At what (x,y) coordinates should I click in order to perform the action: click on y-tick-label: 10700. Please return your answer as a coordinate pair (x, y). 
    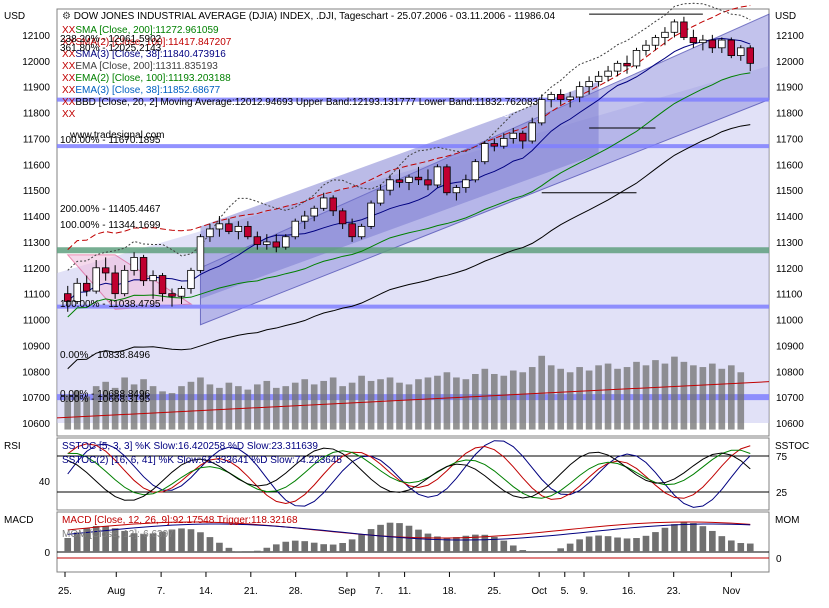
    Looking at the image, I should click on (36, 398).